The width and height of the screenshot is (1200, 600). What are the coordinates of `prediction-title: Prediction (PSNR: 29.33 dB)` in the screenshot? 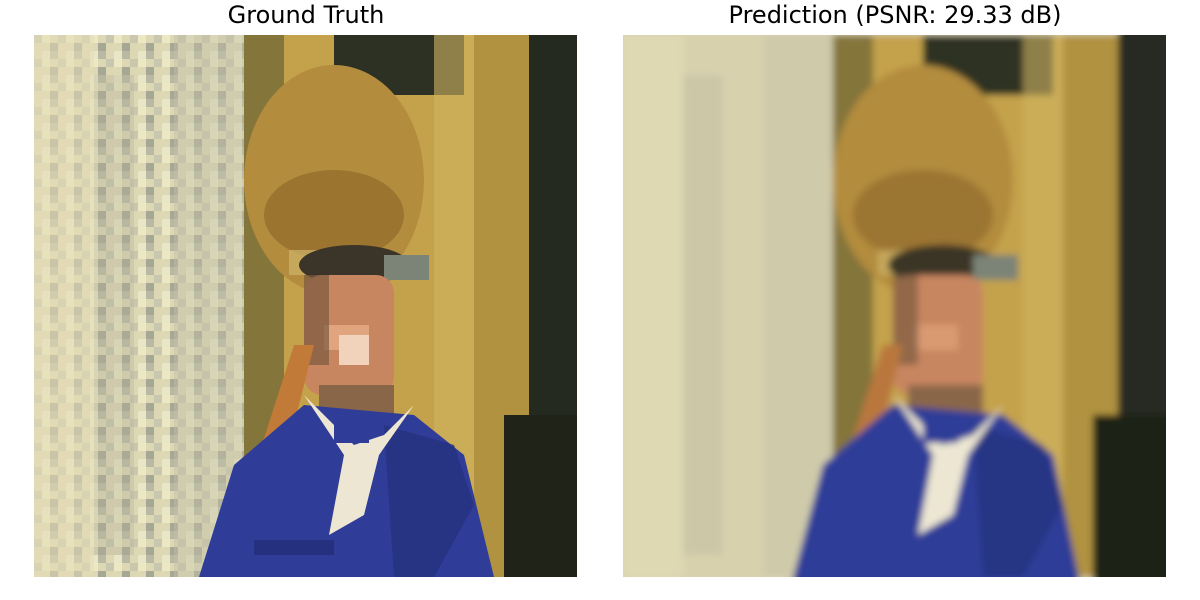 It's located at (895, 15).